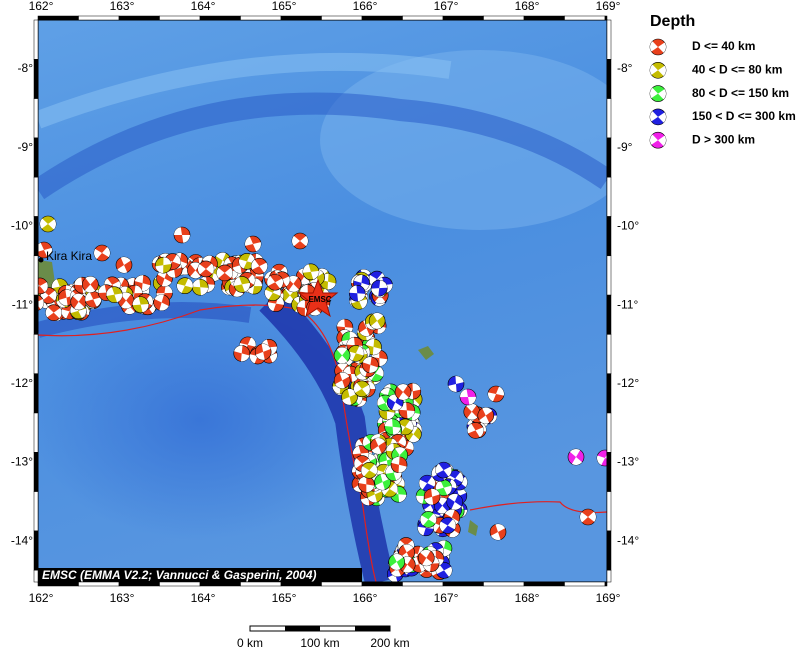 This screenshot has height=654, width=800. Describe the element at coordinates (26, 147) in the screenshot. I see `lat-label: -9°` at that location.